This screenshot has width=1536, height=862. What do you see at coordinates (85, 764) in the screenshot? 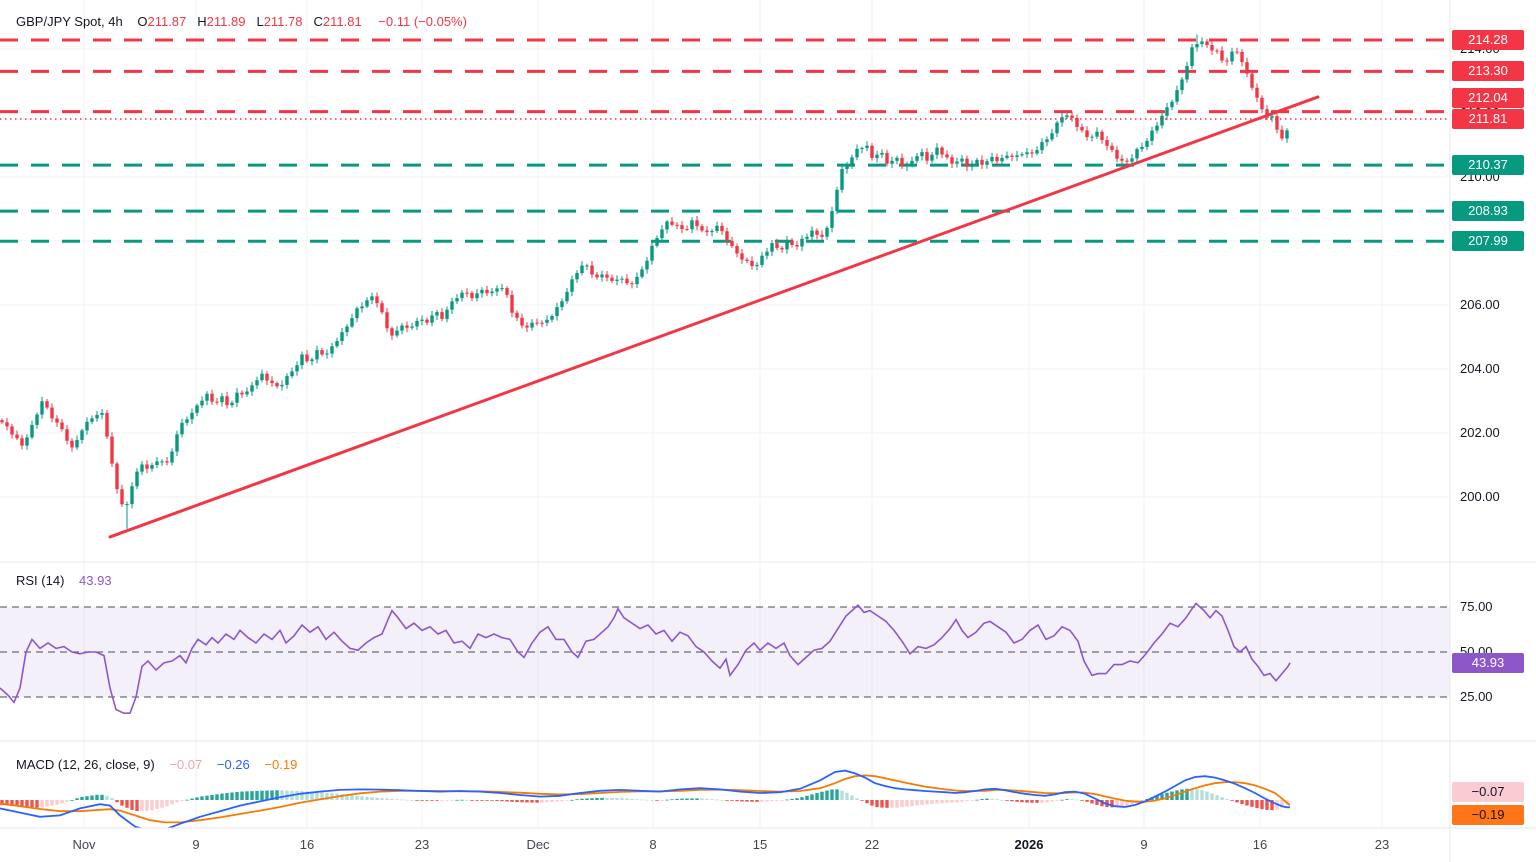
I see `macd-label: MACD (12, 26, close, 9)` at bounding box center [85, 764].